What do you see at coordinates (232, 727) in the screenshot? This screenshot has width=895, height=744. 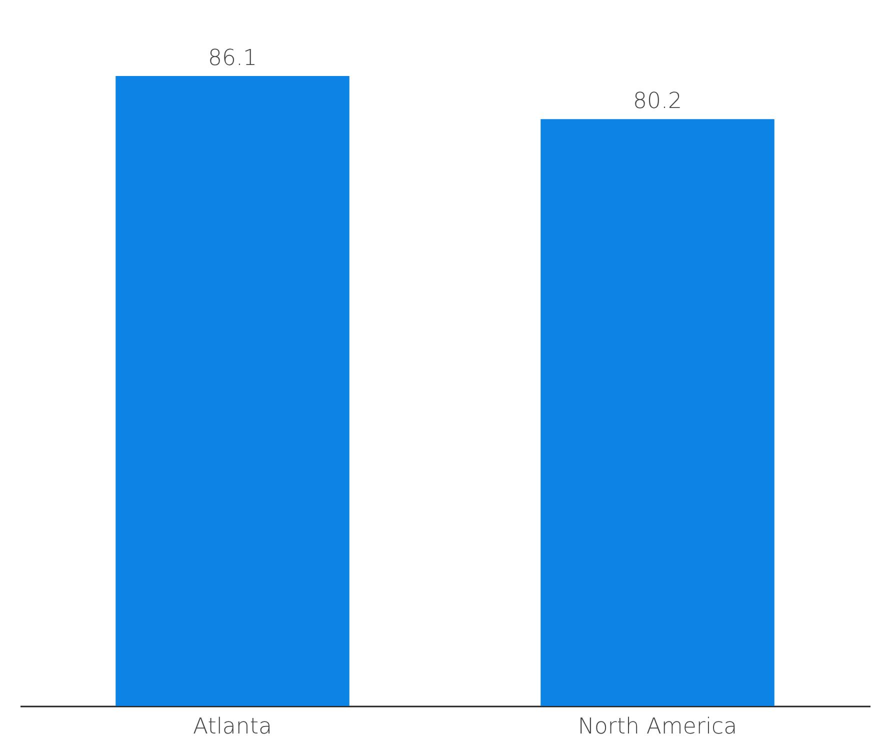 I see `x-tick-label: Atlanta` at bounding box center [232, 727].